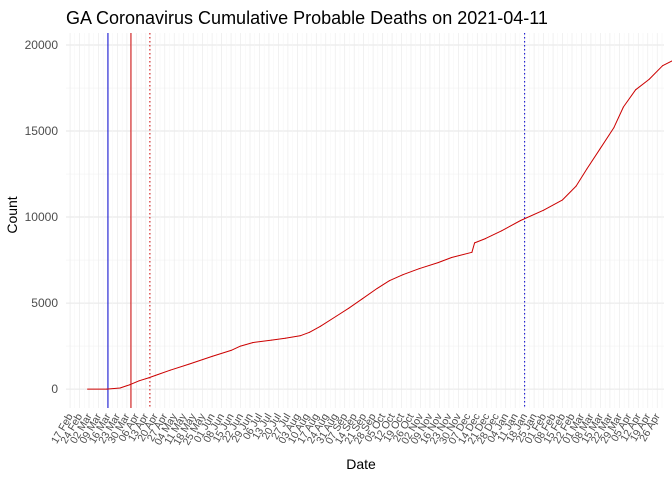 This screenshot has height=480, width=672. I want to click on y-tick-label: 10000, so click(42, 217).